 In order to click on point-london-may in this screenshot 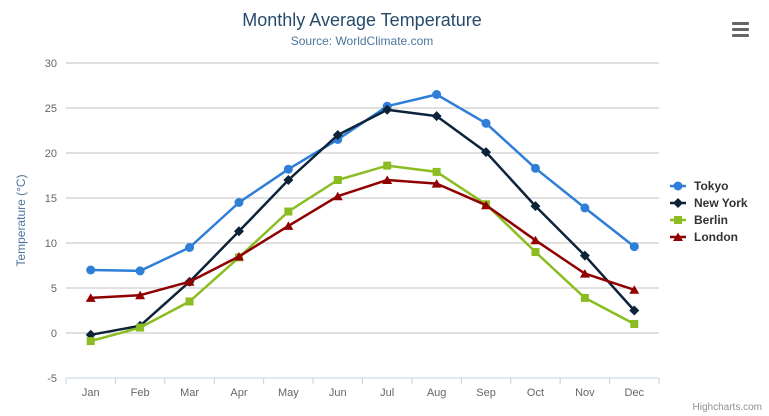, I will do `click(288, 225)`.